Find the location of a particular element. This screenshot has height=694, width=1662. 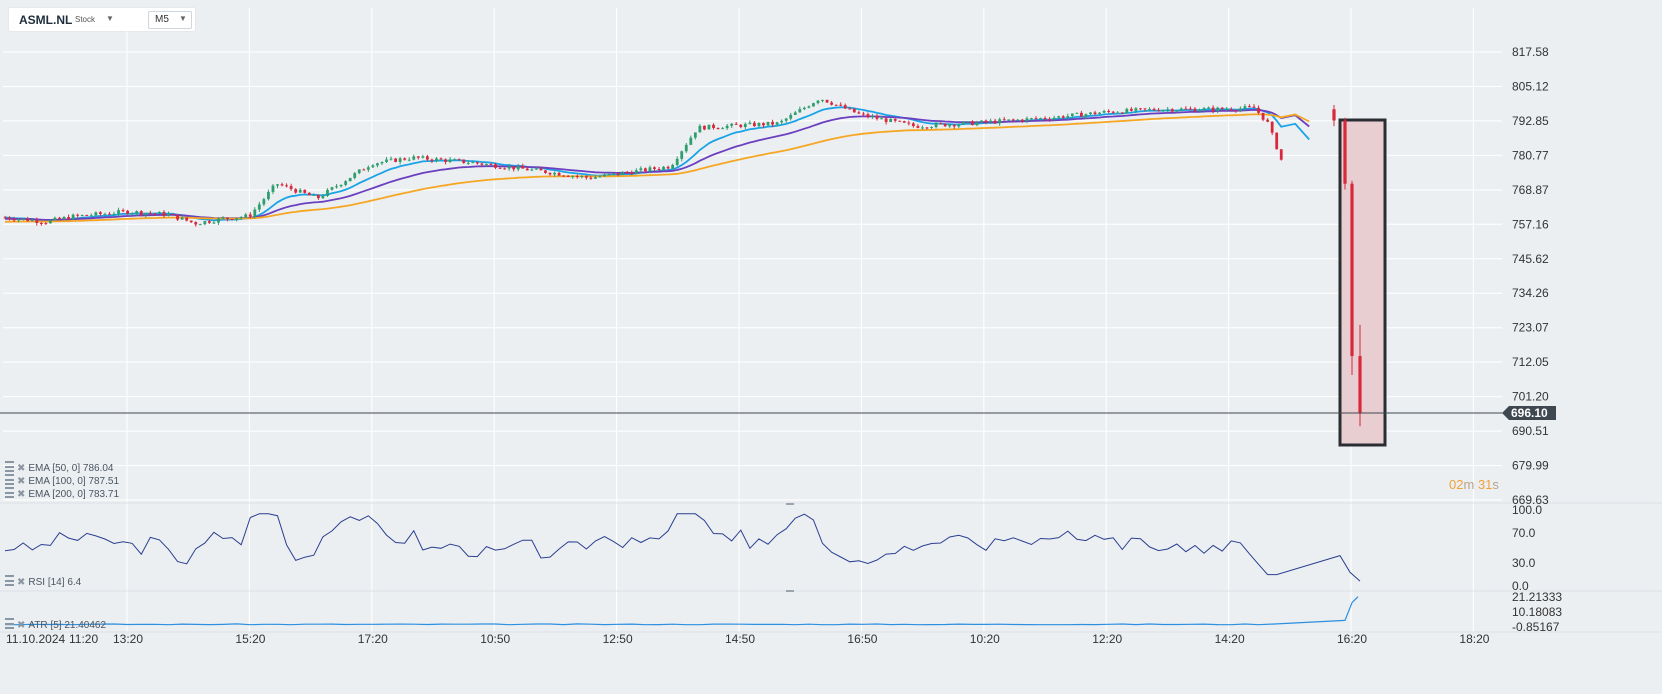

timeframe-label: M5 is located at coordinates (162, 19).